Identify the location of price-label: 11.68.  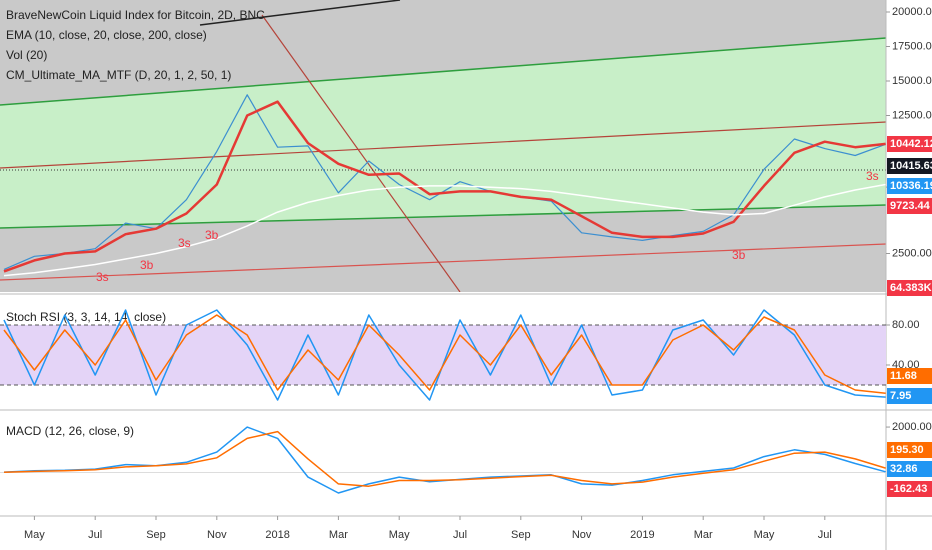
(903, 376).